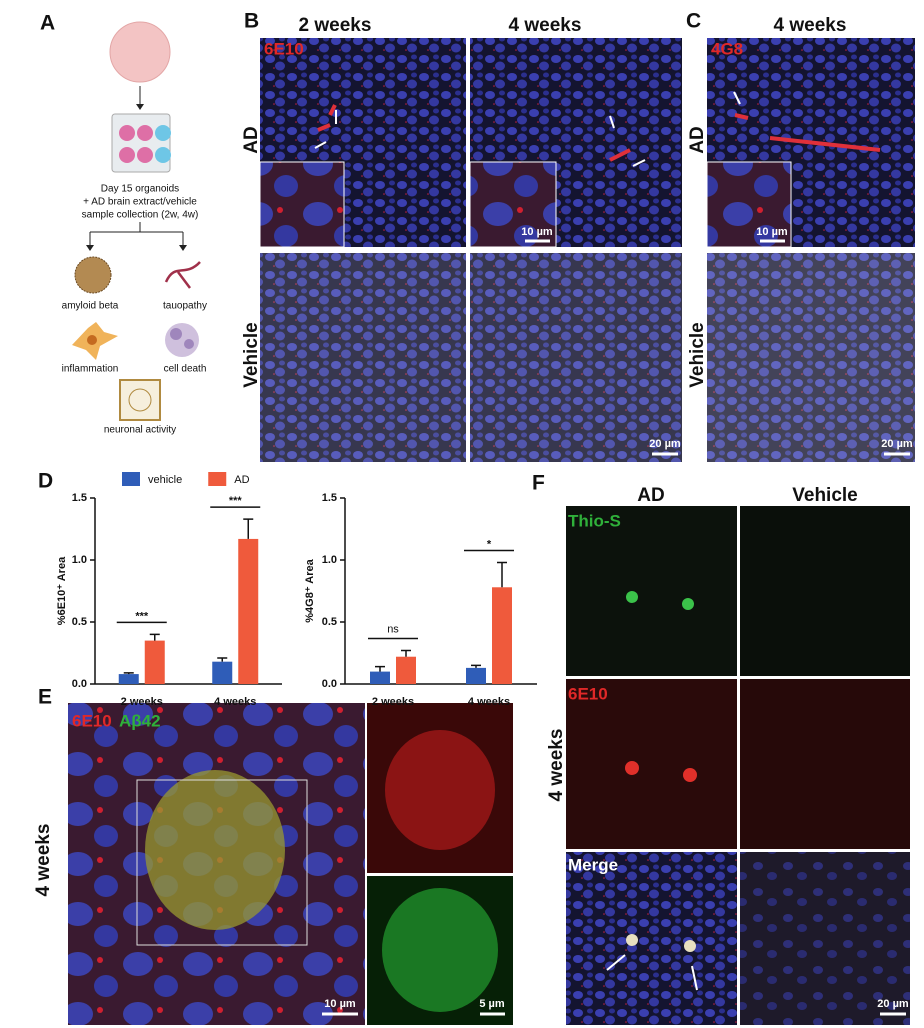  I want to click on panel-letter: B, so click(251, 21).